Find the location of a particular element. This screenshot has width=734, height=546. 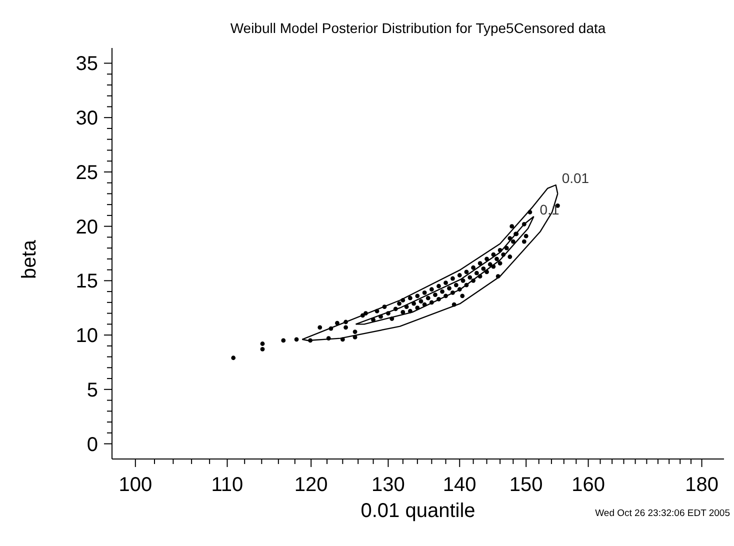

x-axis-title: 0.01 quantile is located at coordinates (418, 511).